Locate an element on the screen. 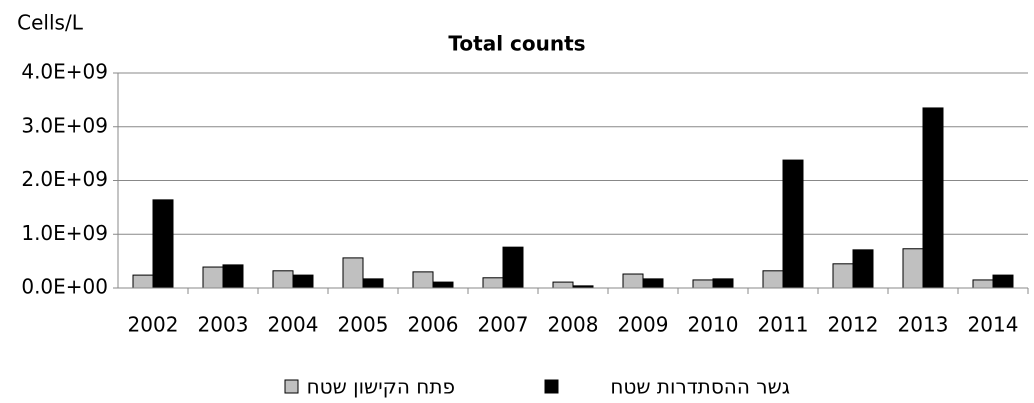 Image resolution: width=1034 pixels, height=403 pixels. x-tick-label: 2013 is located at coordinates (923, 325).